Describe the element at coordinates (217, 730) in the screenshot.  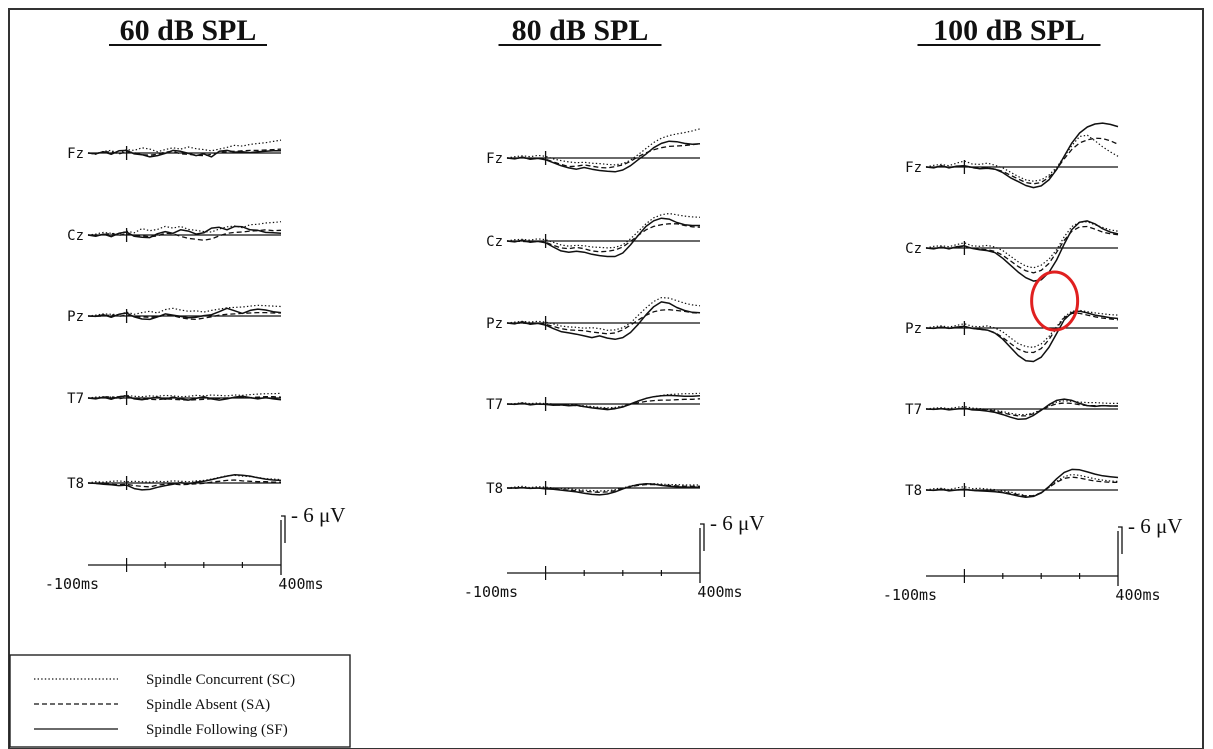
I see `legend-label-sf: Spindle Following (SF)` at that location.